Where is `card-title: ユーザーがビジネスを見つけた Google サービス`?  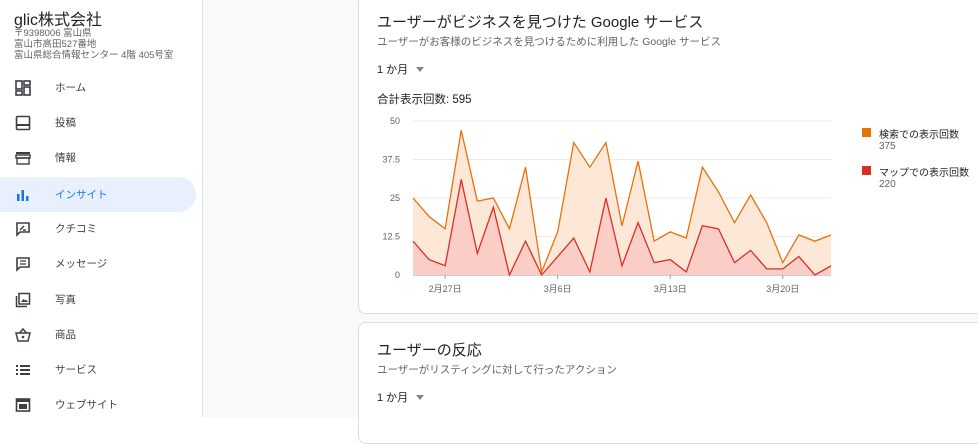
card-title: ユーザーがビジネスを見つけた Google サービス is located at coordinates (540, 22).